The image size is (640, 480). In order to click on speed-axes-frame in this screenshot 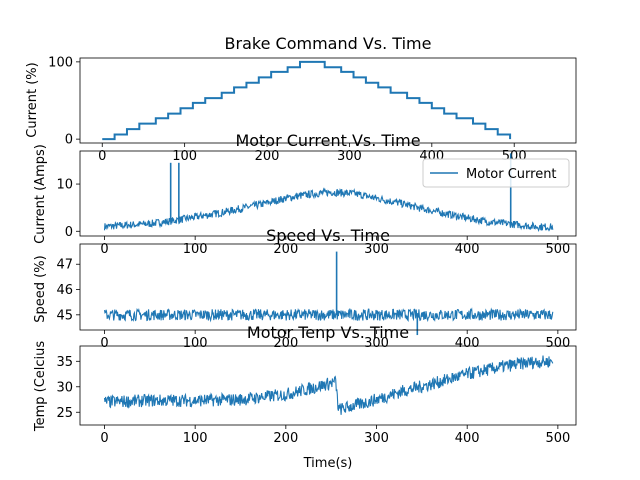, I will do `click(328, 287)`.